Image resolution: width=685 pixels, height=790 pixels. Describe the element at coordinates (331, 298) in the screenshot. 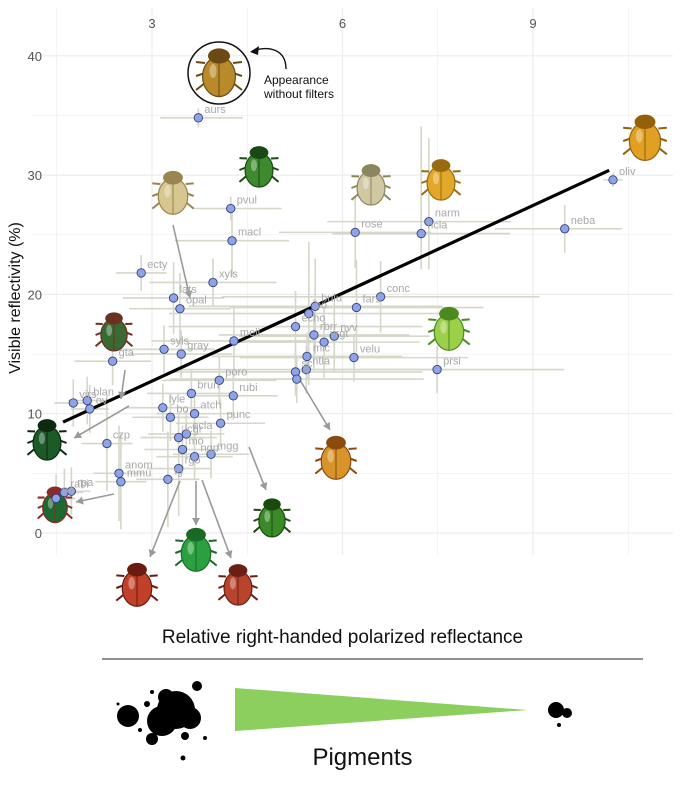

I see `point-label: bulu` at that location.